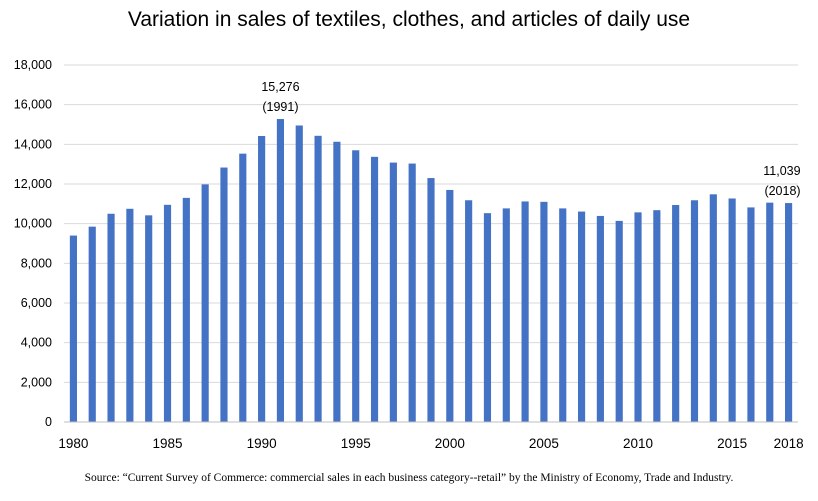  I want to click on y-tick-label: 0, so click(48, 422).